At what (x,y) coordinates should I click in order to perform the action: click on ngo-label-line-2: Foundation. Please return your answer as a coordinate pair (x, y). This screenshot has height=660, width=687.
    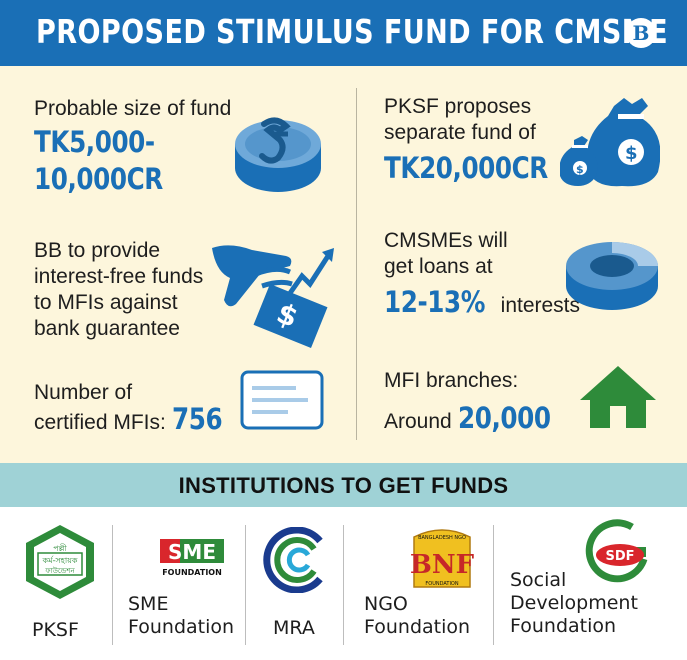
    Looking at the image, I should click on (417, 627).